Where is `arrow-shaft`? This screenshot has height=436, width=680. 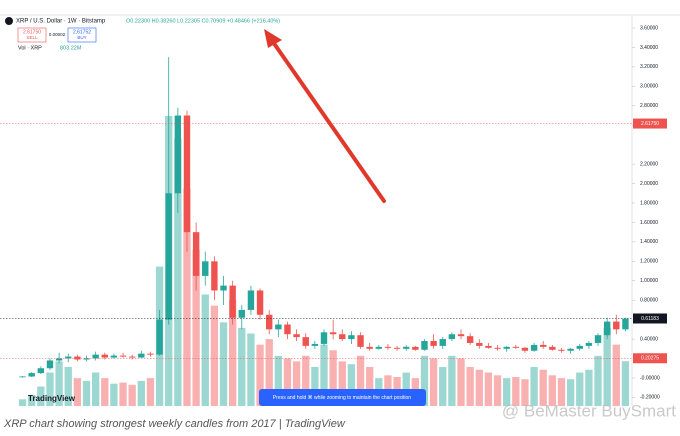 arrow-shaft is located at coordinates (328, 121).